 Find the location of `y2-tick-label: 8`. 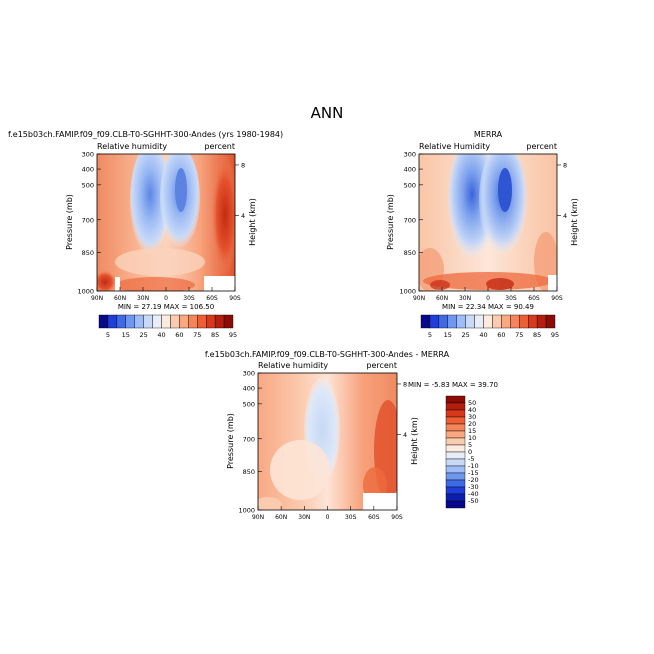

y2-tick-label: 8 is located at coordinates (243, 165).